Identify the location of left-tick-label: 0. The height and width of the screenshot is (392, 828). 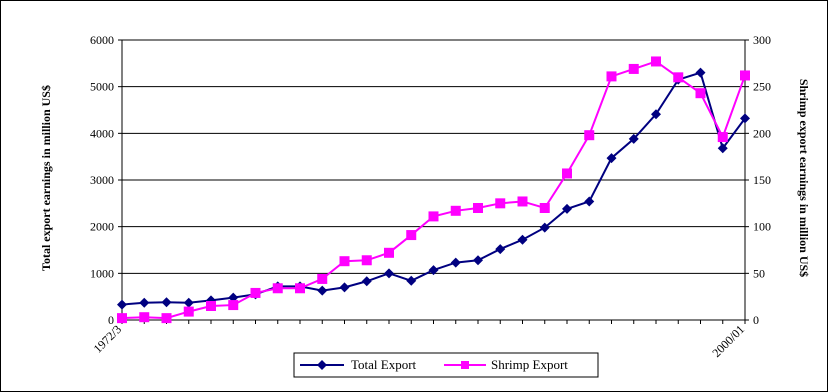
(111, 320).